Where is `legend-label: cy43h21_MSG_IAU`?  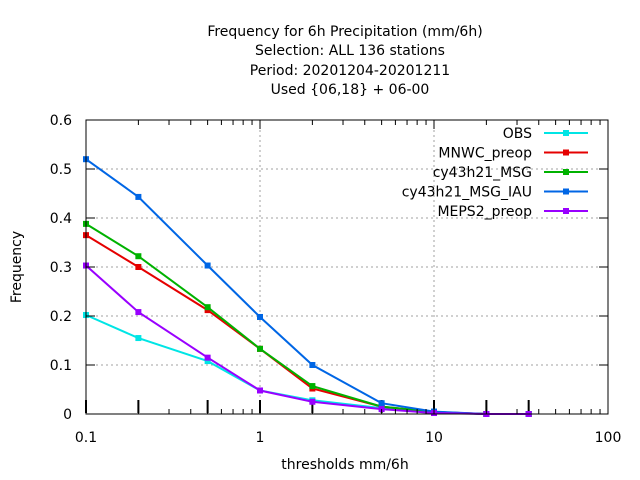
legend-label: cy43h21_MSG_IAU is located at coordinates (467, 193).